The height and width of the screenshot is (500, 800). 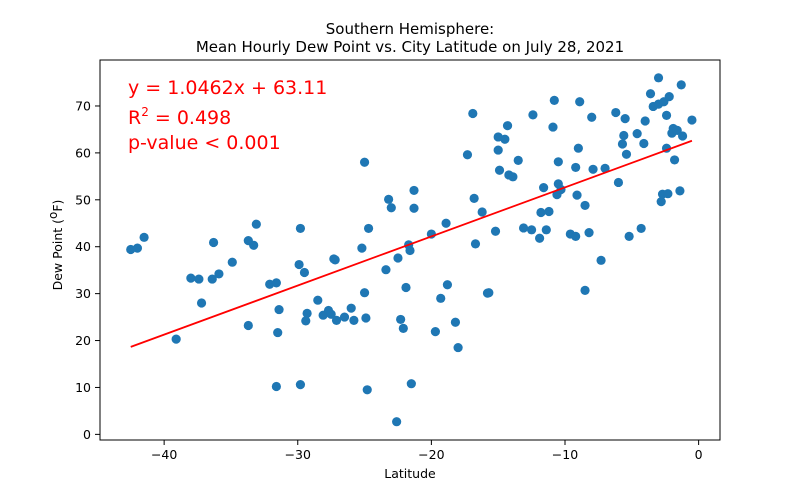 I want to click on y-axis-label-unit: F), so click(x=57, y=206).